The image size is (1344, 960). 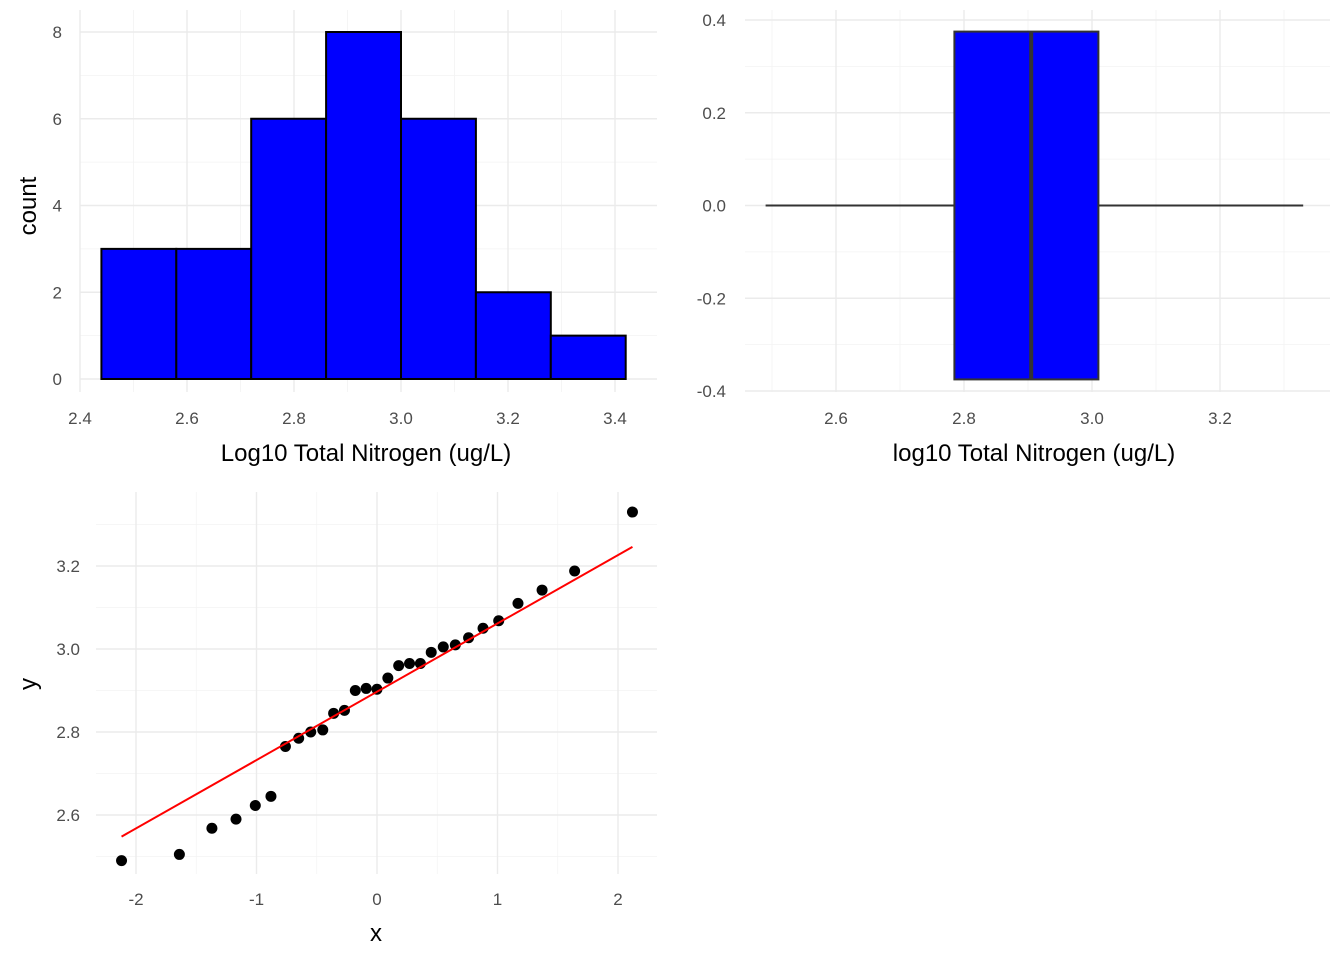 What do you see at coordinates (401, 418) in the screenshot?
I see `hist-x-tick-label: 3.0` at bounding box center [401, 418].